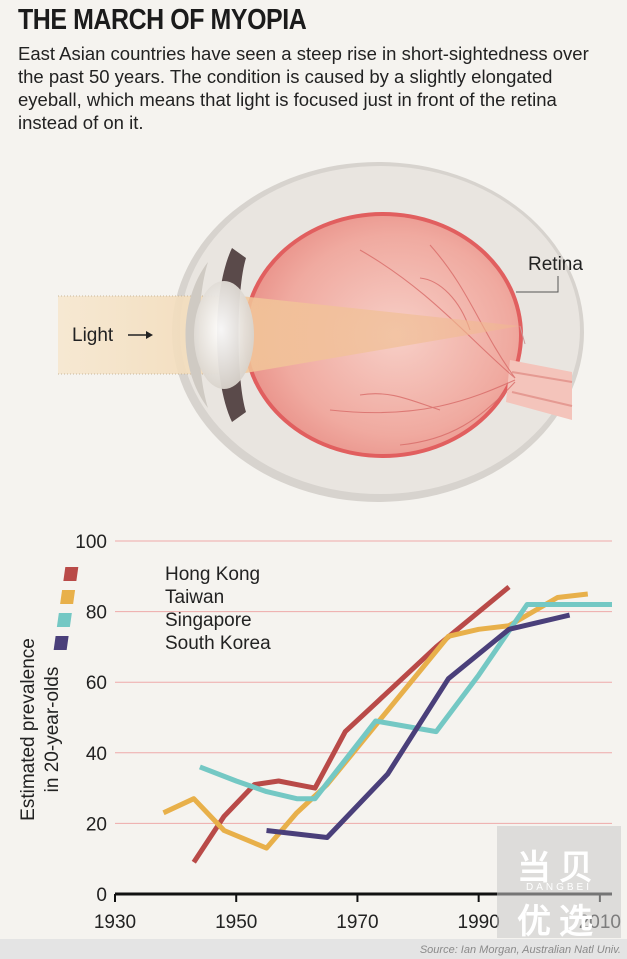 This screenshot has width=627, height=959. Describe the element at coordinates (558, 887) in the screenshot. I see `watermark-sub: DANGBEI` at that location.